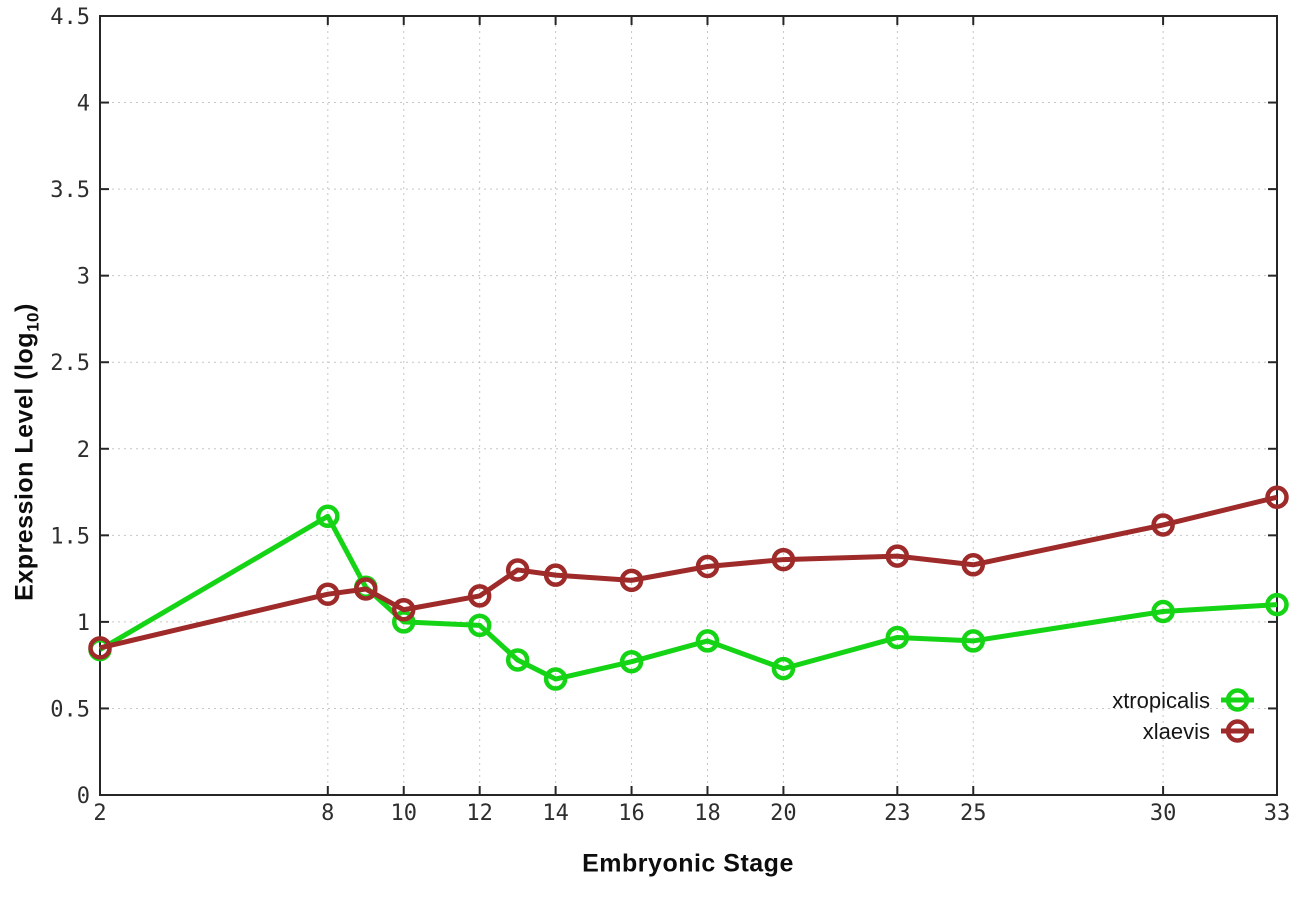 This screenshot has height=907, width=1296. Describe the element at coordinates (70, 363) in the screenshot. I see `y-tick-label: 2.5` at that location.